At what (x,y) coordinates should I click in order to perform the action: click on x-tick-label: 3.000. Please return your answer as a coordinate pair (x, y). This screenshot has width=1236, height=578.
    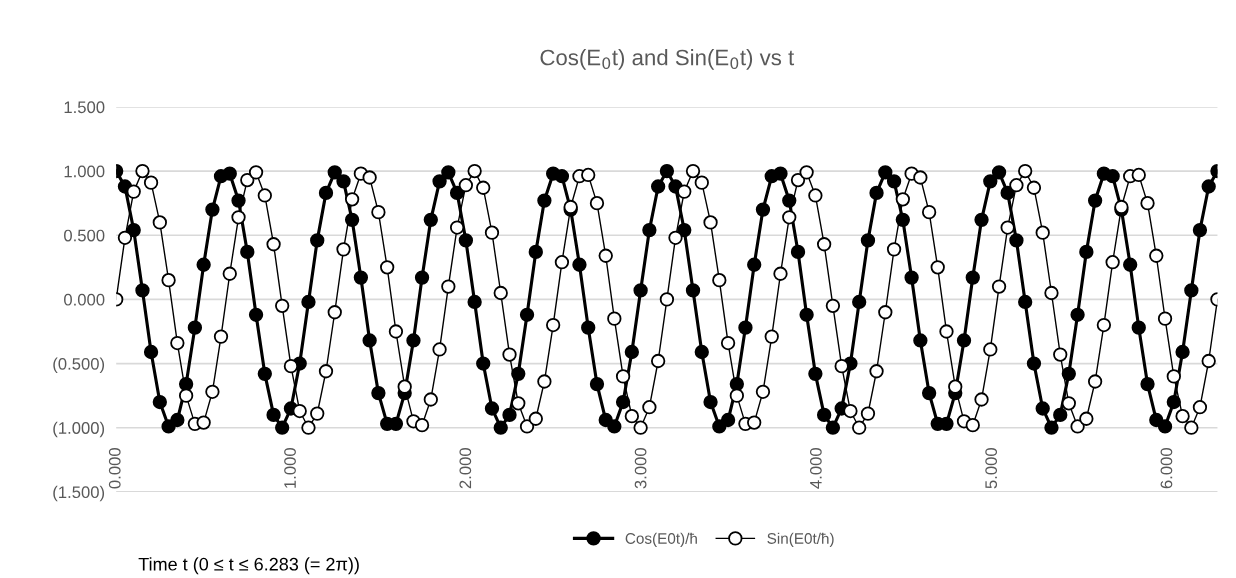
    Looking at the image, I should click on (640, 468).